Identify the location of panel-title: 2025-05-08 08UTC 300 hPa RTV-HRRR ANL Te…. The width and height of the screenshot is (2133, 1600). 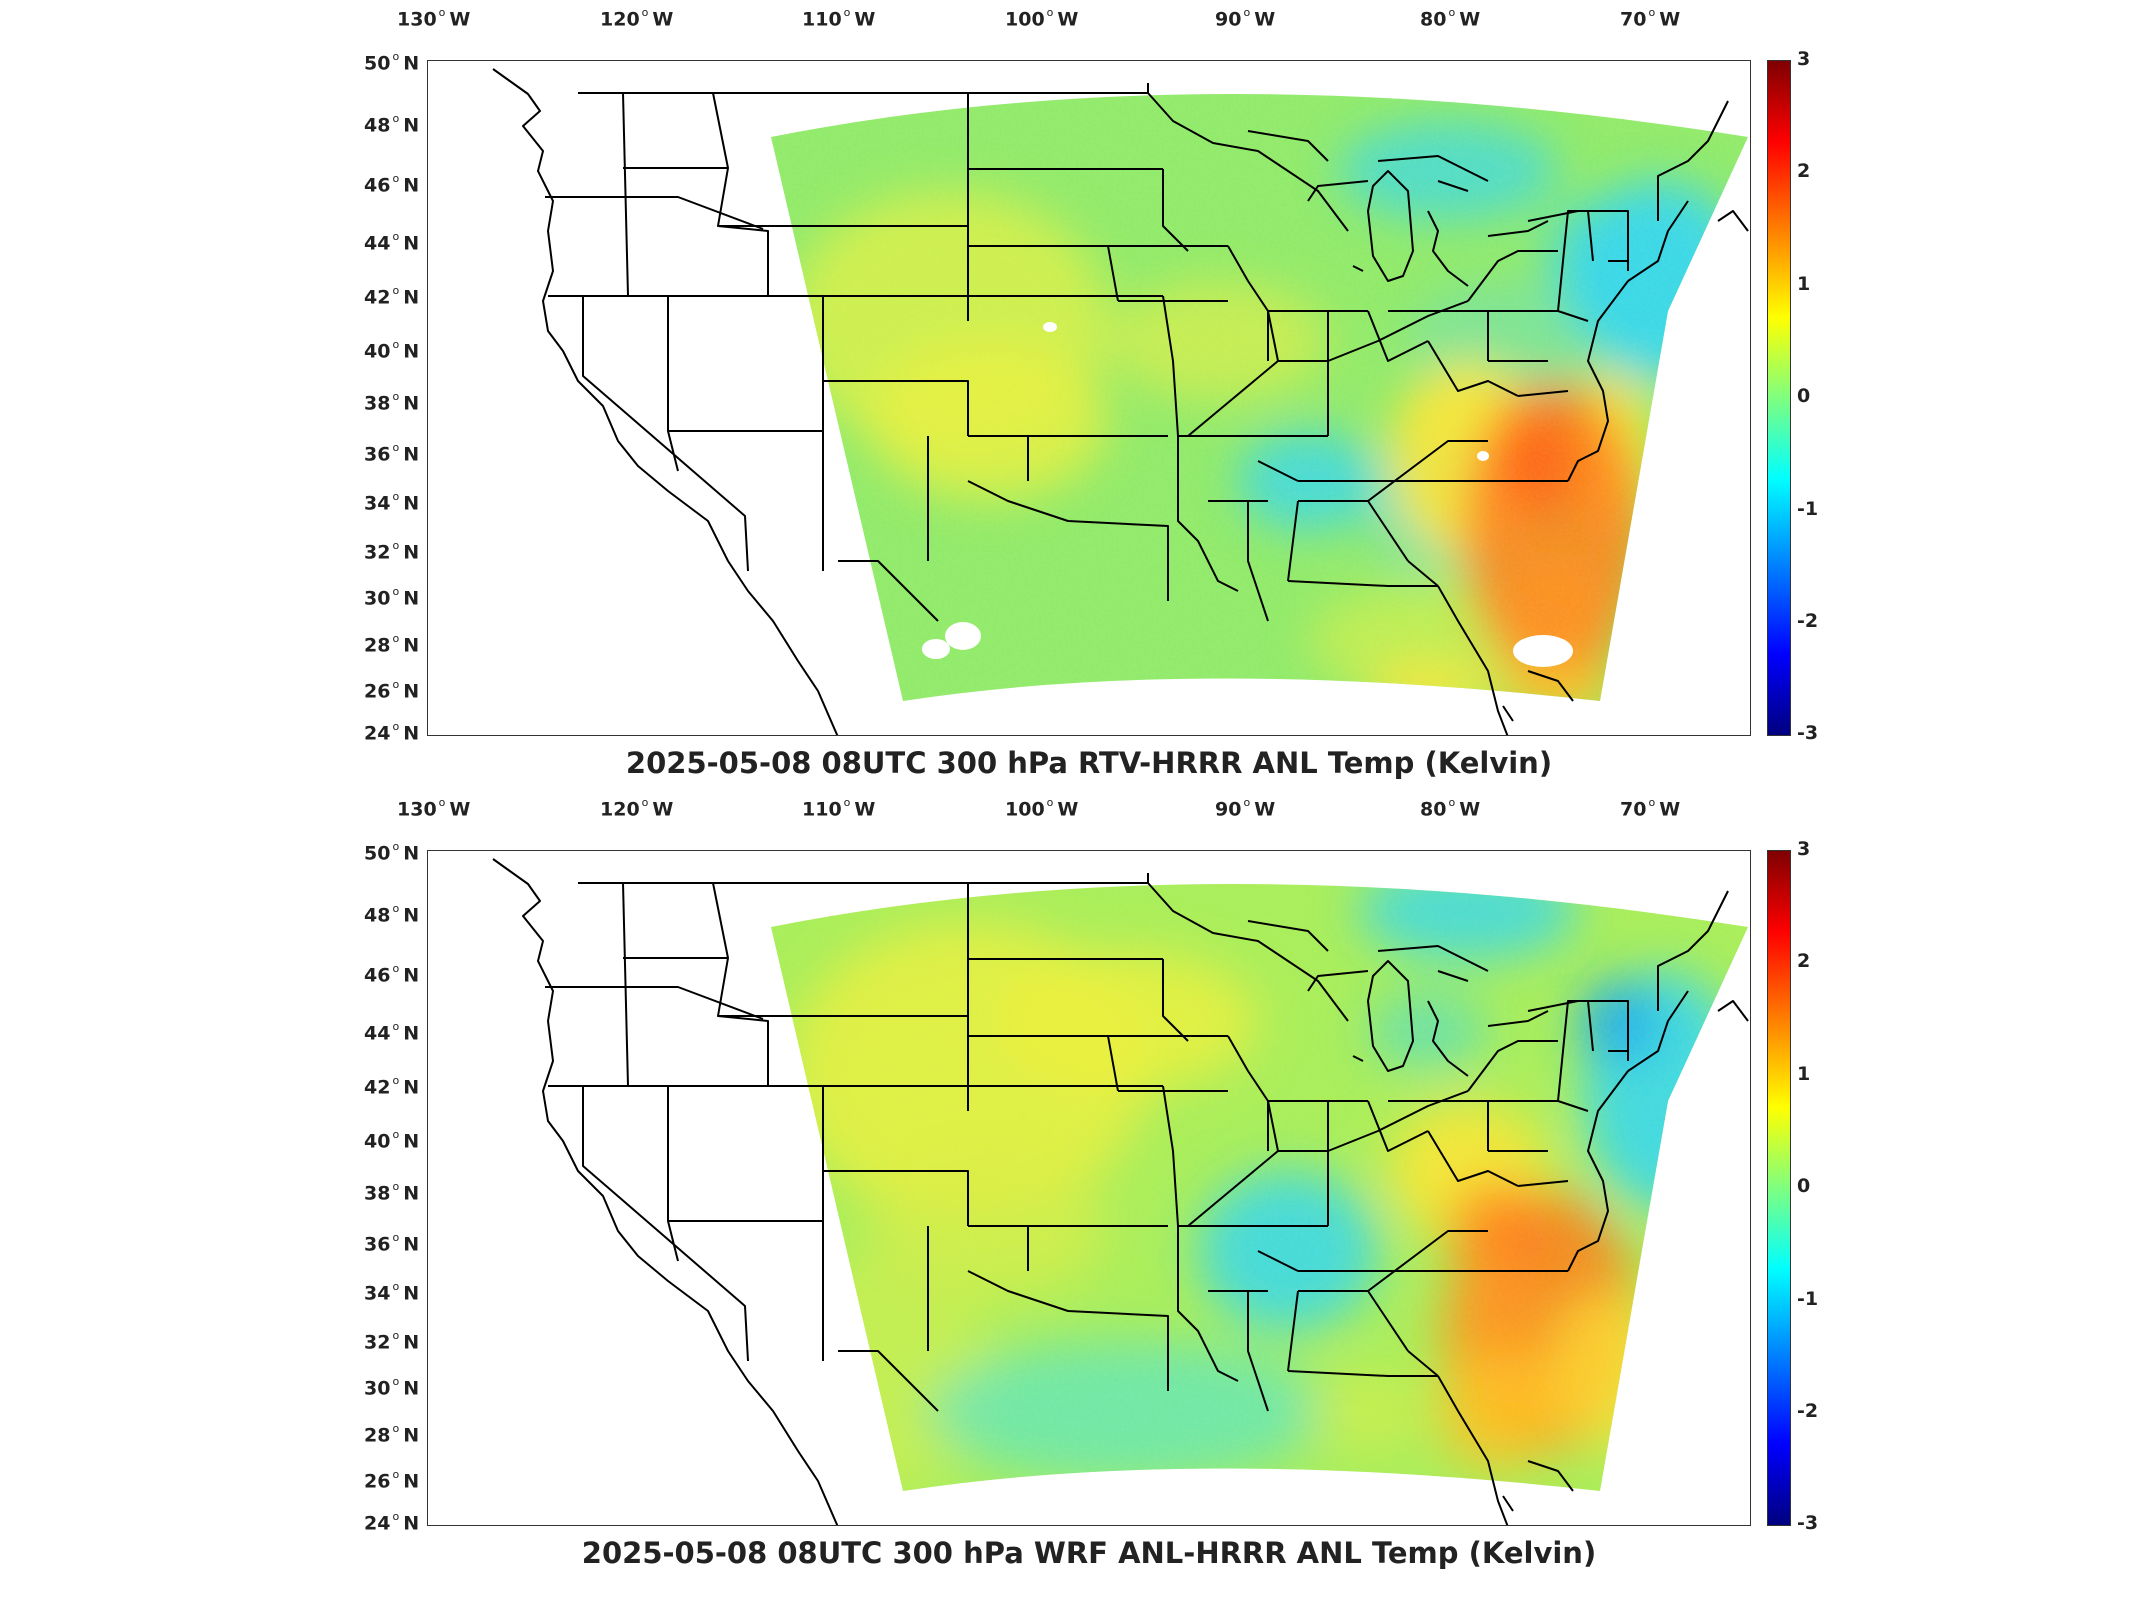
(1089, 763).